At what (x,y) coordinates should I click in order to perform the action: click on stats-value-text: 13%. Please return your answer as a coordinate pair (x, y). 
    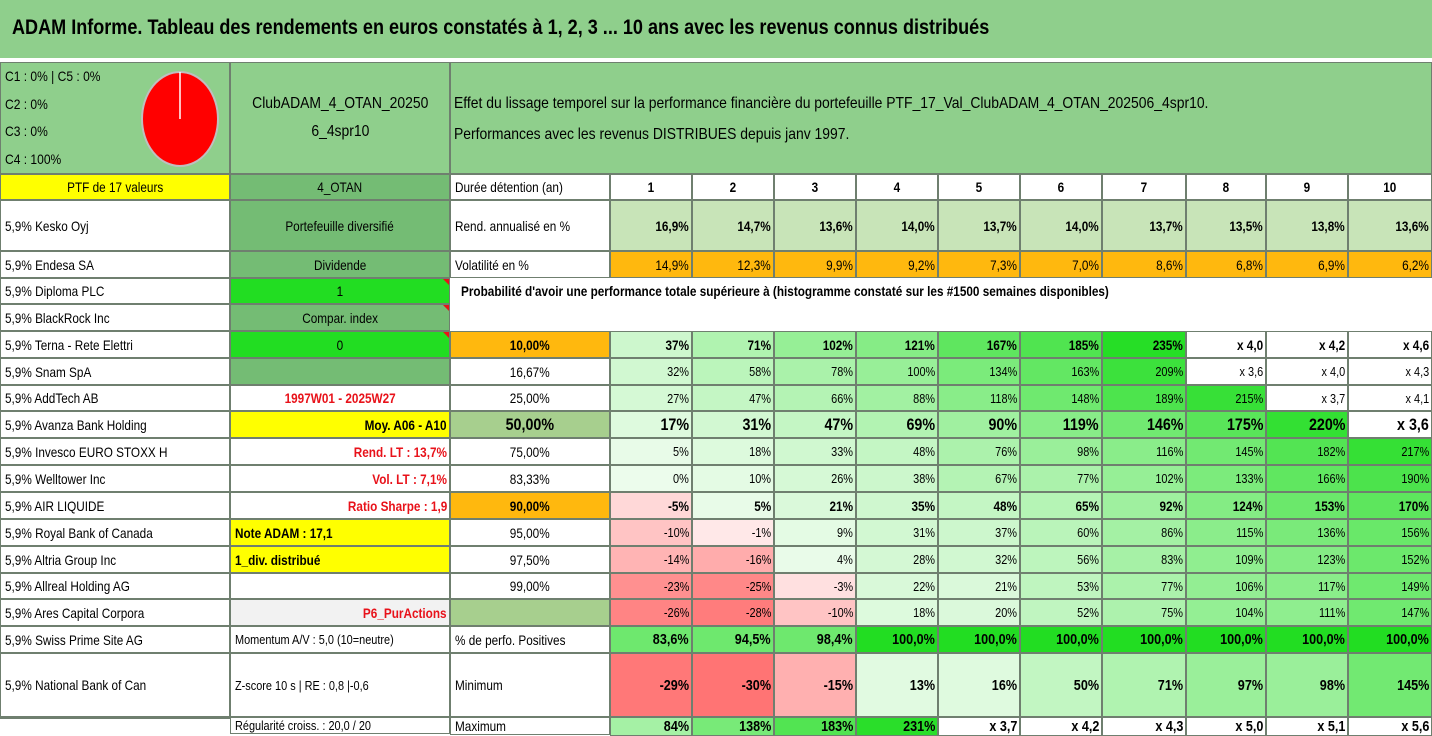
    Looking at the image, I should click on (922, 685).